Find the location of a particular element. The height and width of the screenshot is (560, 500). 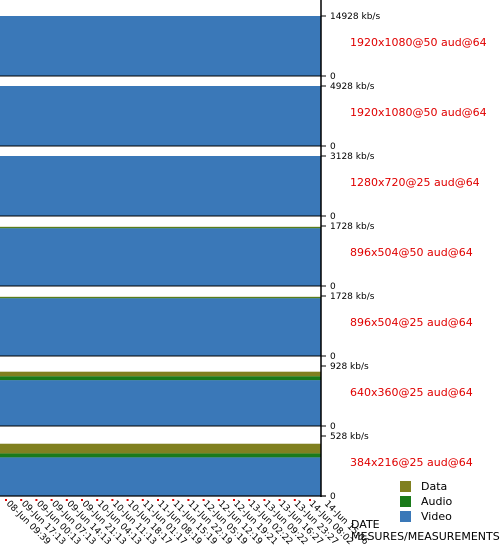

tick-label-max: 3128 kb/s is located at coordinates (352, 157).